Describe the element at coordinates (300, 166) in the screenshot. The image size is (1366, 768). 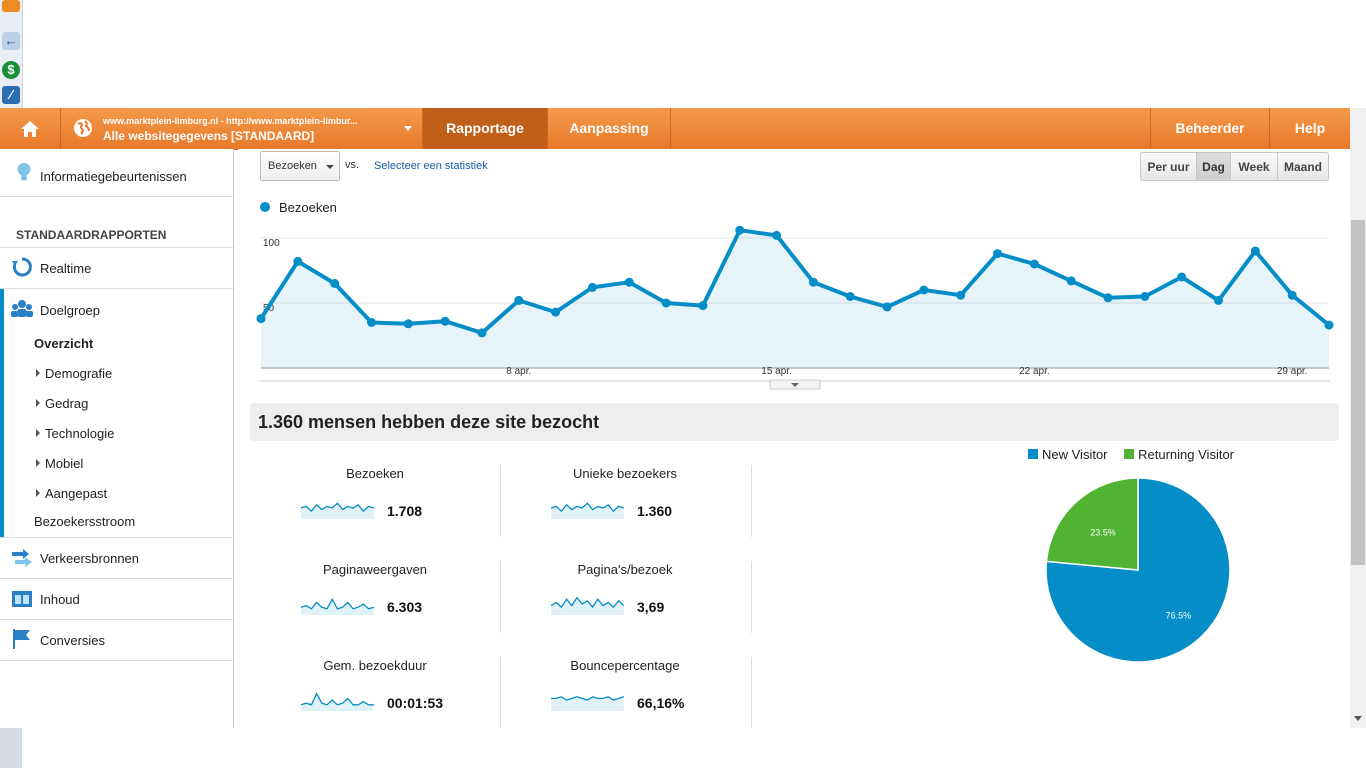
I see `metric-select: Bezoeken` at that location.